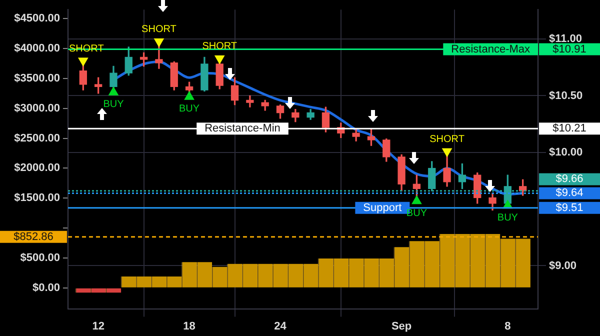  I want to click on text: $10.91, so click(569, 49).